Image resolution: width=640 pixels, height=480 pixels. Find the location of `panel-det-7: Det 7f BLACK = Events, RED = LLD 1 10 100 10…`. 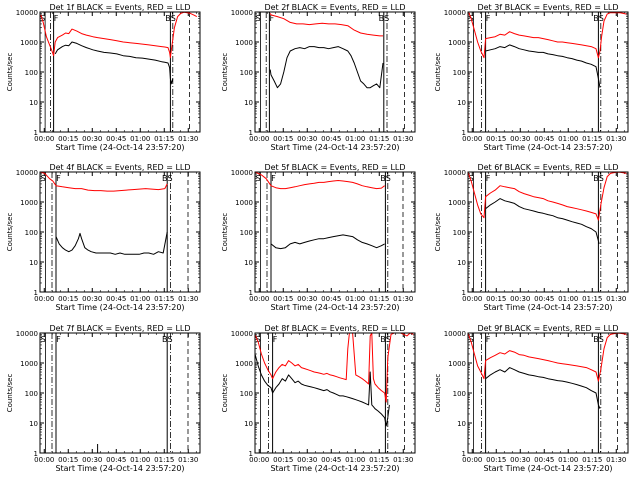

panel-det-7: Det 7f BLACK = Events, RED = LLD 1 10 100 10… is located at coordinates (103, 398).